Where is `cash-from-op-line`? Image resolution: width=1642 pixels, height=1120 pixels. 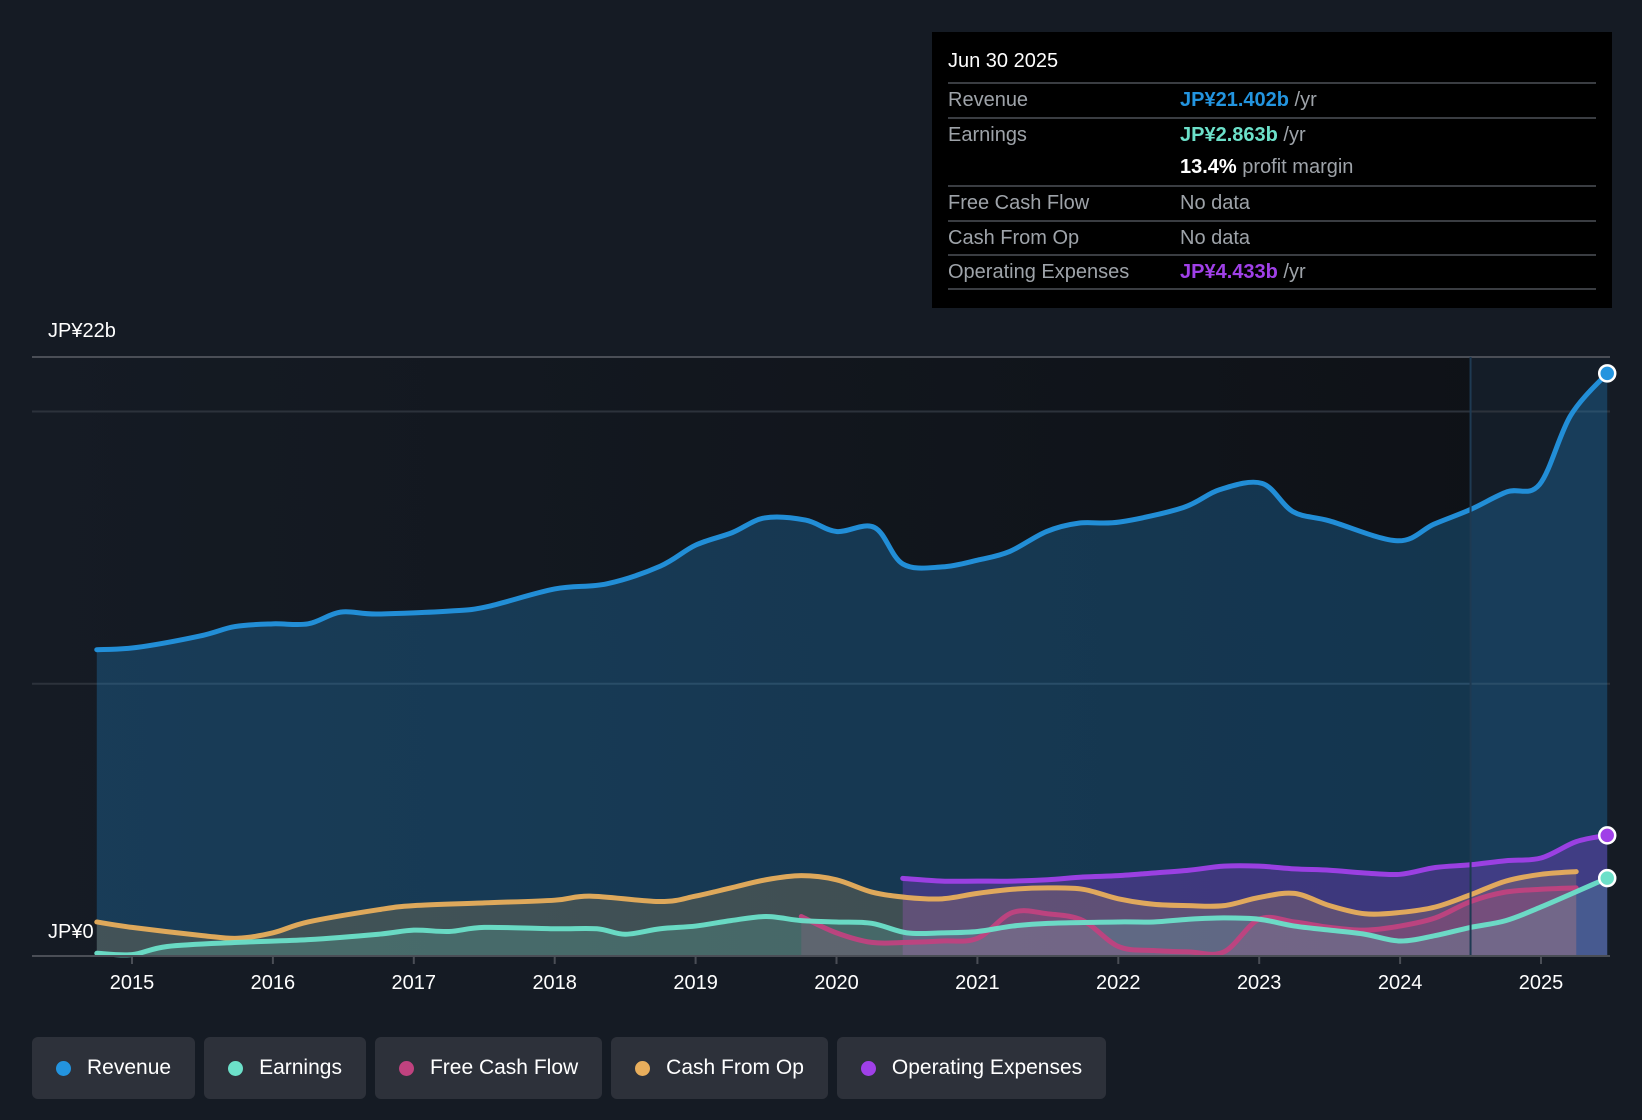 cash-from-op-line is located at coordinates (836, 905).